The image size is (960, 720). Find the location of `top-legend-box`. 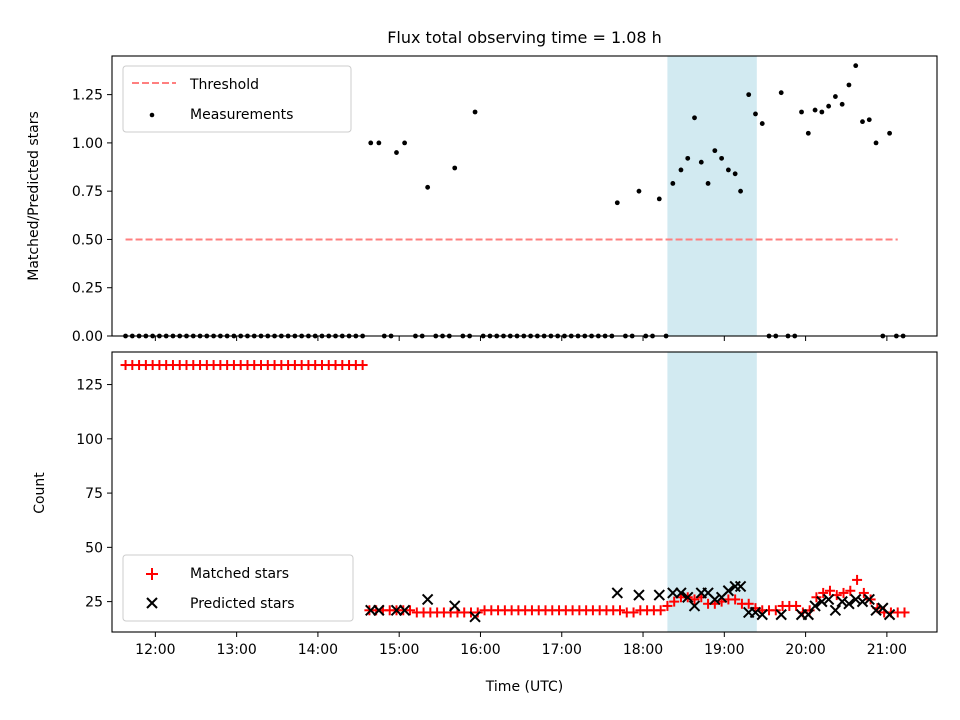

top-legend-box is located at coordinates (237, 99).